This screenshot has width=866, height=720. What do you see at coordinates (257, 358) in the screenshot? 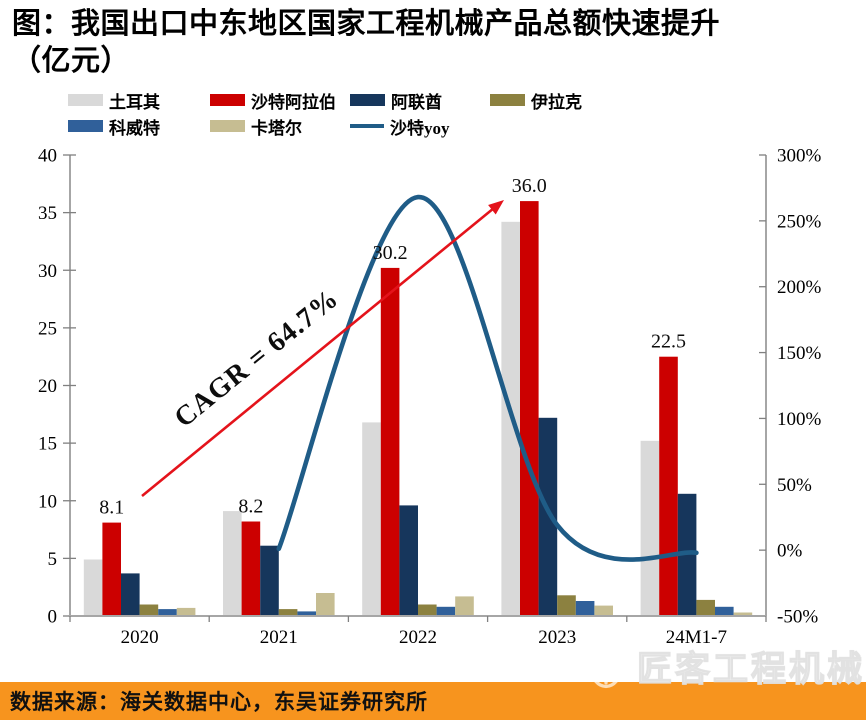
I see `cagr-annotation: CAGR = 64.7%` at bounding box center [257, 358].